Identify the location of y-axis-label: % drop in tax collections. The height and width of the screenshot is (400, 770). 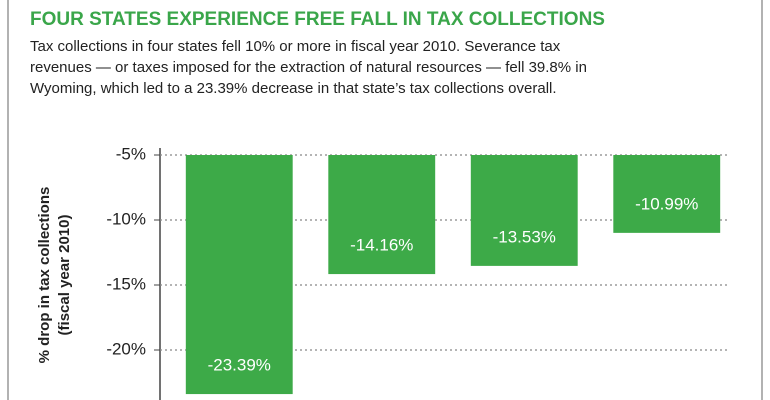
(44, 275).